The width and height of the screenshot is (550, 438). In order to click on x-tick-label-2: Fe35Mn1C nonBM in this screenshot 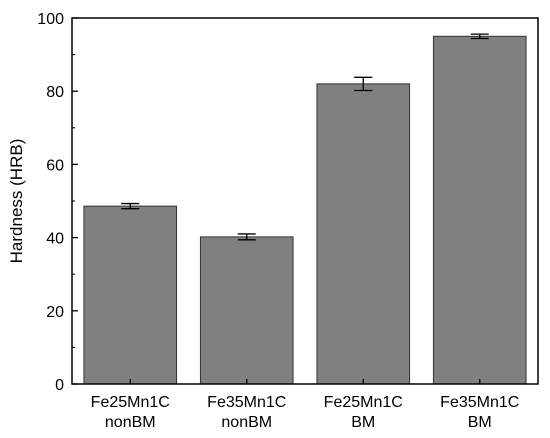, I will do `click(246, 412)`.